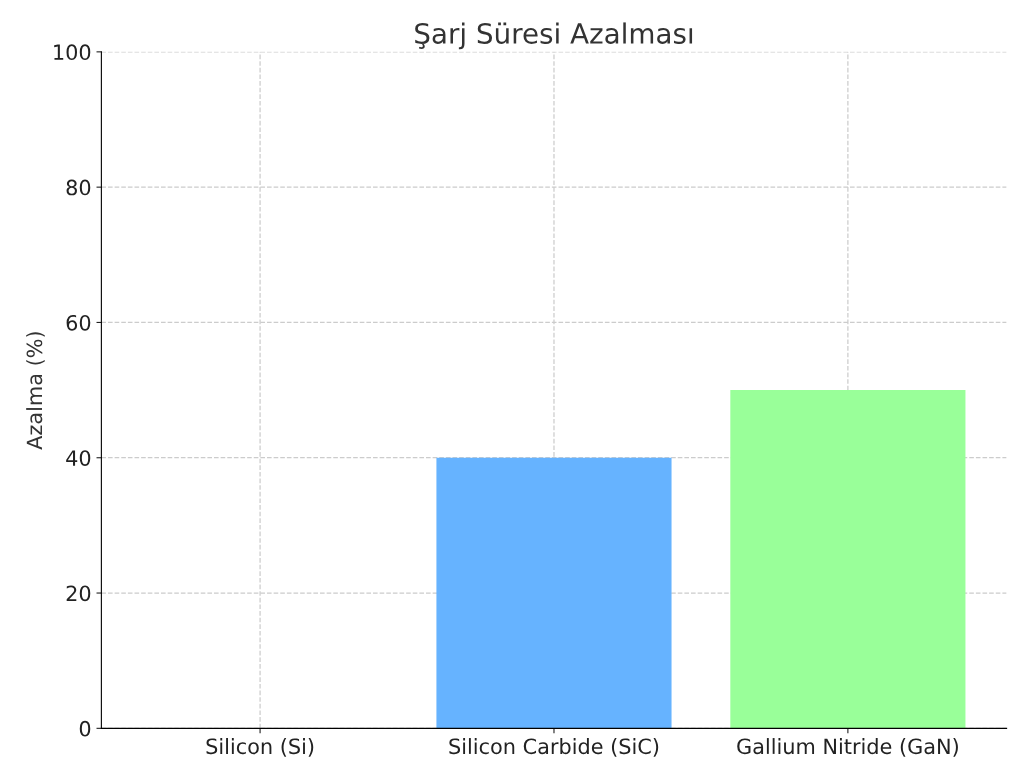 The image size is (1024, 774). Describe the element at coordinates (85, 728) in the screenshot. I see `y-tick-label: 0` at that location.